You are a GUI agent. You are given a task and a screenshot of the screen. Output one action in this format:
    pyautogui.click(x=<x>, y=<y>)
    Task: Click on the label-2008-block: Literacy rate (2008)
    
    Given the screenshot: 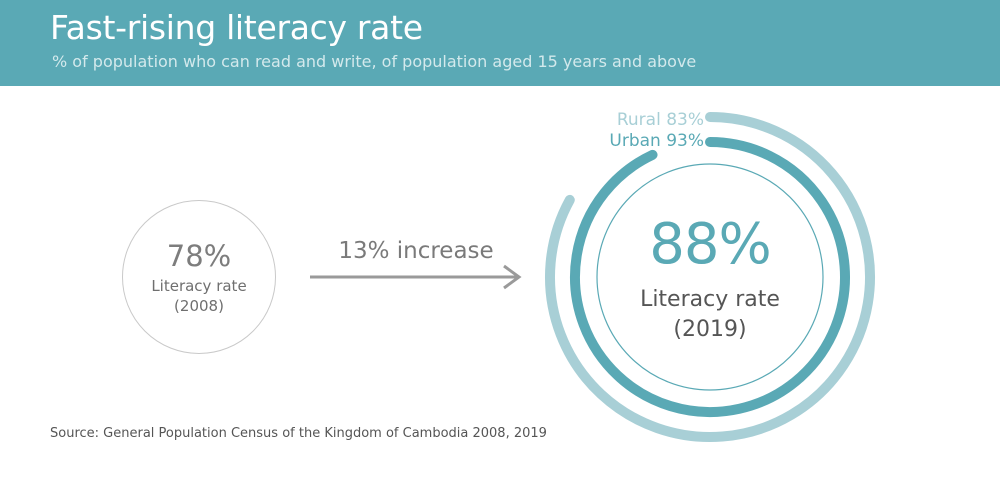 What is the action you would take?
    pyautogui.click(x=199, y=296)
    